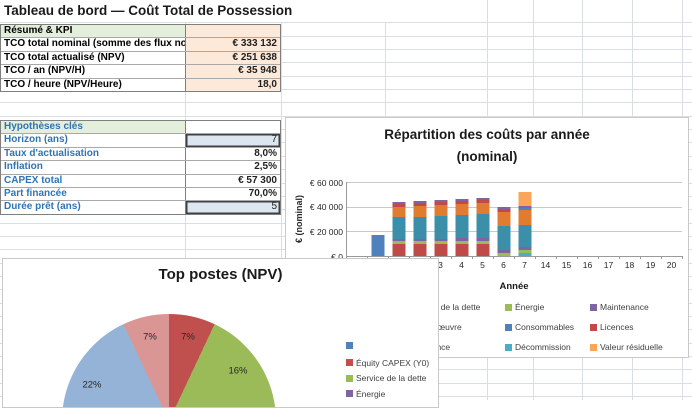 The height and width of the screenshot is (408, 692). Describe the element at coordinates (566, 265) in the screenshot. I see `x-axis-tick-label: 15` at that location.